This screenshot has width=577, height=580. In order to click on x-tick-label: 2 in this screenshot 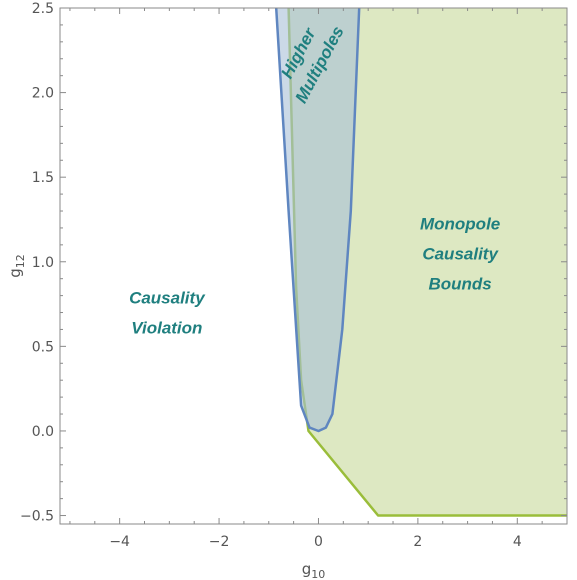, I will do `click(417, 542)`.